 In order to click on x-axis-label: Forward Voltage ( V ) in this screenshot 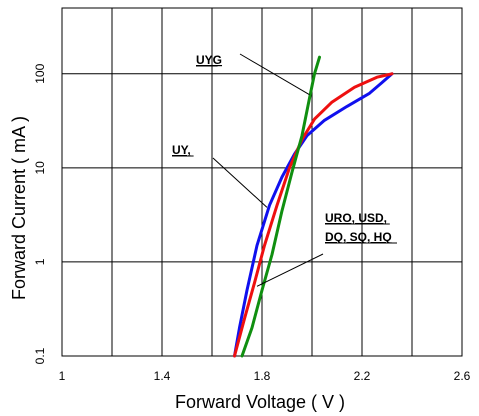, I will do `click(260, 402)`.